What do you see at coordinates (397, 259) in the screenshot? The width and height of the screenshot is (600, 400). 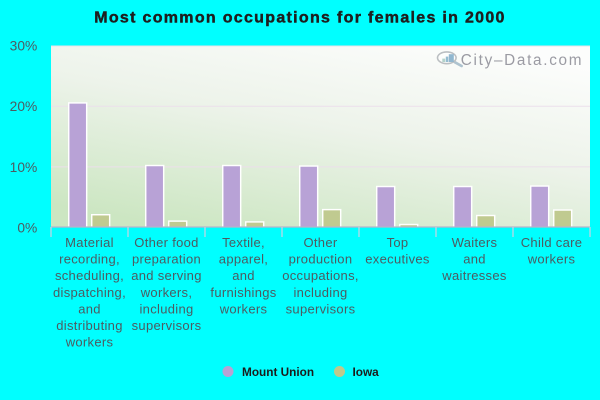 I see `svg-text: executives` at bounding box center [397, 259].